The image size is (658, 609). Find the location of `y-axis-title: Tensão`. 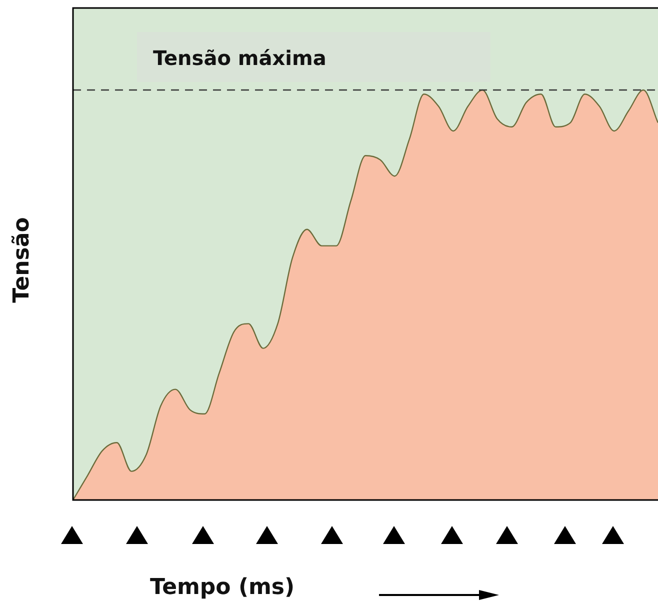

y-axis-title: Tensão is located at coordinates (22, 260).